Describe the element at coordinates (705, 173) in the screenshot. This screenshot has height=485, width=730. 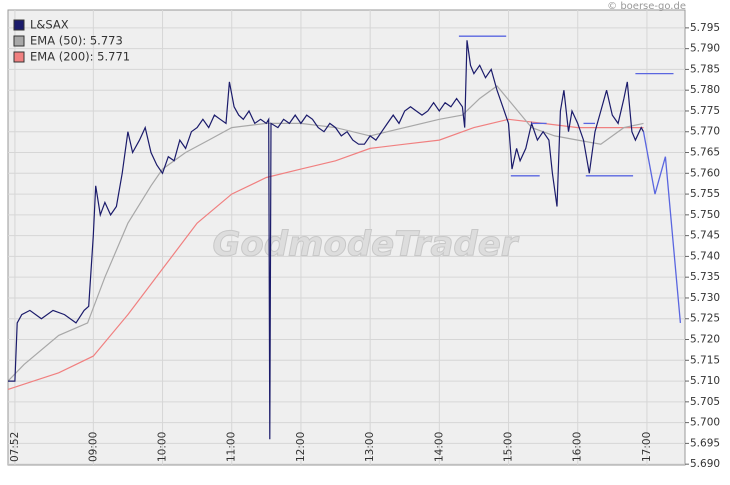
I see `y-tick-label: 5.760` at that location.